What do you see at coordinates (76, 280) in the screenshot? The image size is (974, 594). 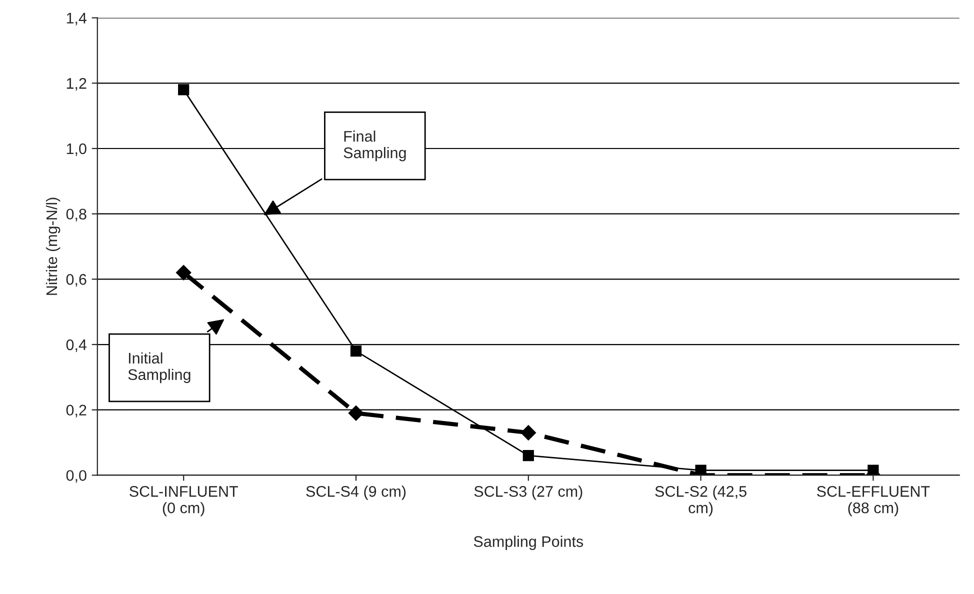 I see `y-tick-label: 0,6` at bounding box center [76, 280].